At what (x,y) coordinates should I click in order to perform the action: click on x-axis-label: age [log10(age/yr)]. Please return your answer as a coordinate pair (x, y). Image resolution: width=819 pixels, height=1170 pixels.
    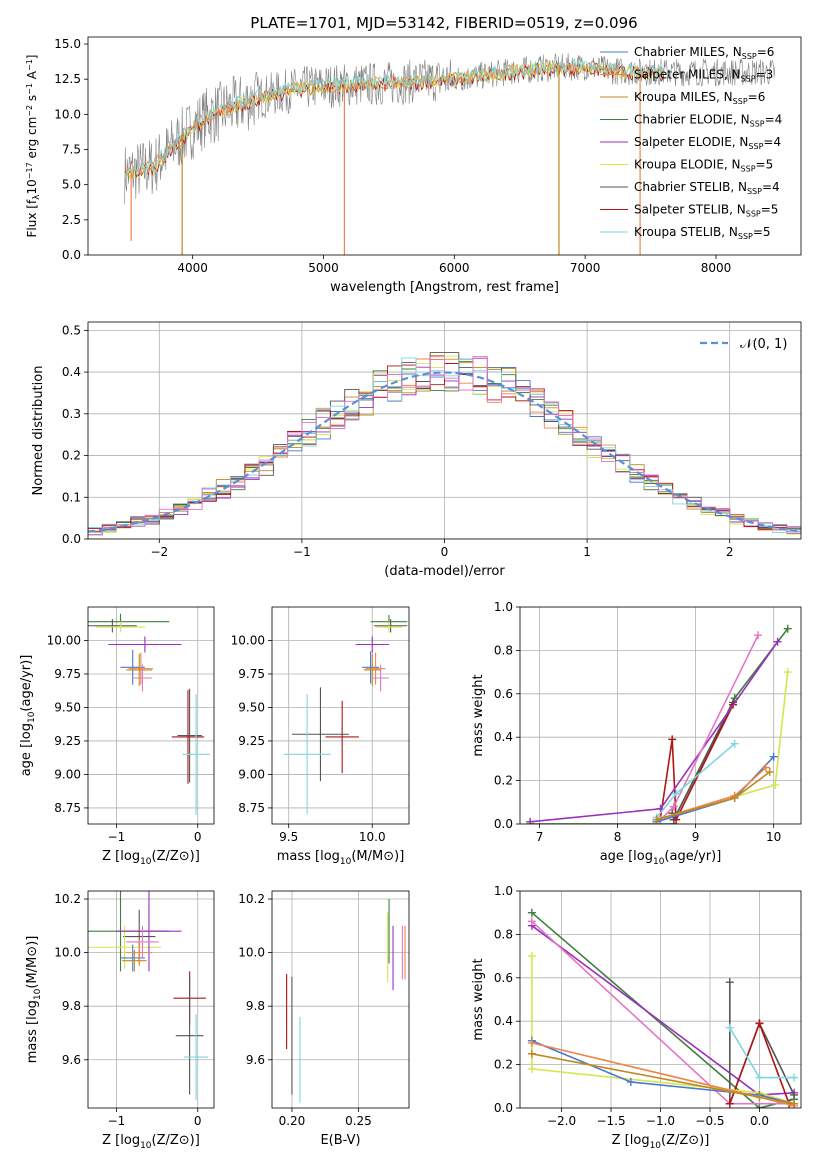
    Looking at the image, I should click on (661, 858).